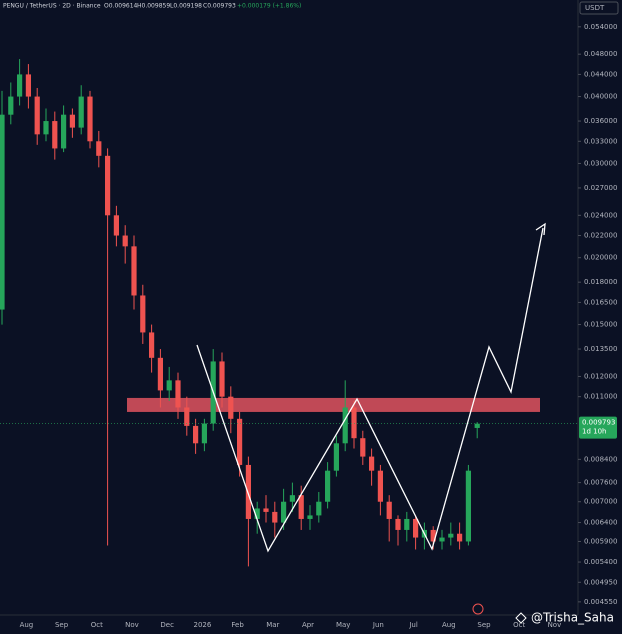  What do you see at coordinates (600, 121) in the screenshot?
I see `y-tick-label: 0.036000` at bounding box center [600, 121].